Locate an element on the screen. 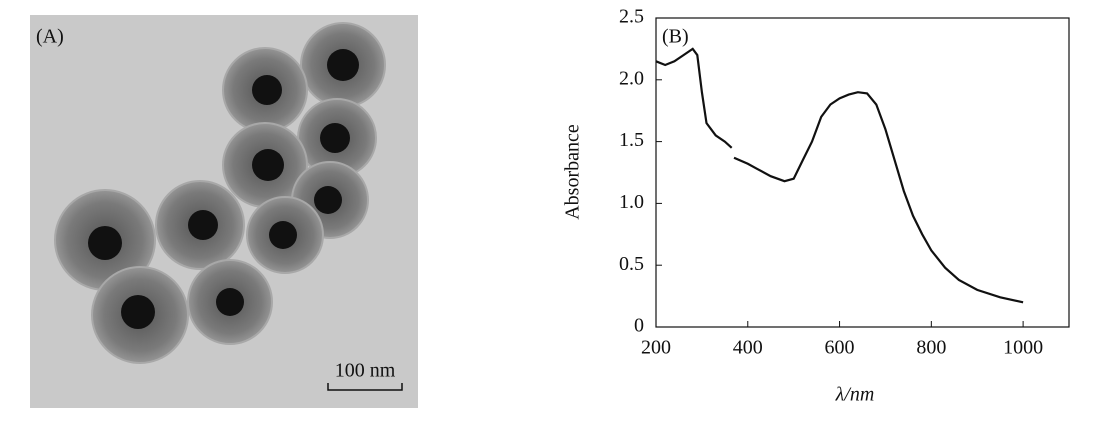 This screenshot has height=433, width=1105. y-tick-label: 1.0 is located at coordinates (631, 202).